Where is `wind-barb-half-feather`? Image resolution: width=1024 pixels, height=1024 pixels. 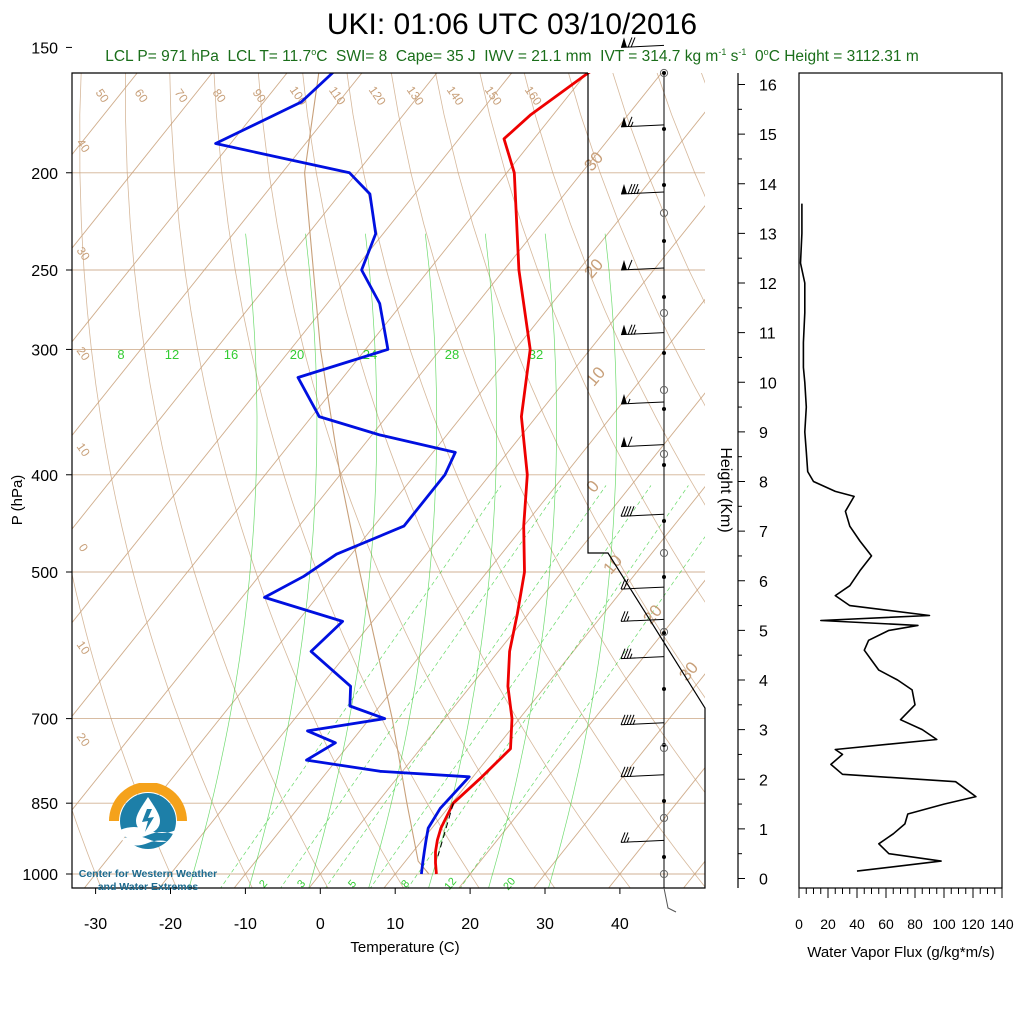 wind-barb-half-feather is located at coordinates (635, 332).